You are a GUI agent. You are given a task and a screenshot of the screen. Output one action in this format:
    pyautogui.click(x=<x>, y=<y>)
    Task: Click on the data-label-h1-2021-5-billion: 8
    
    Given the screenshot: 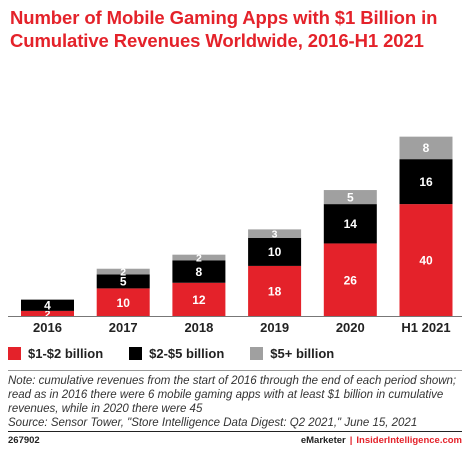 What is the action you would take?
    pyautogui.click(x=426, y=148)
    